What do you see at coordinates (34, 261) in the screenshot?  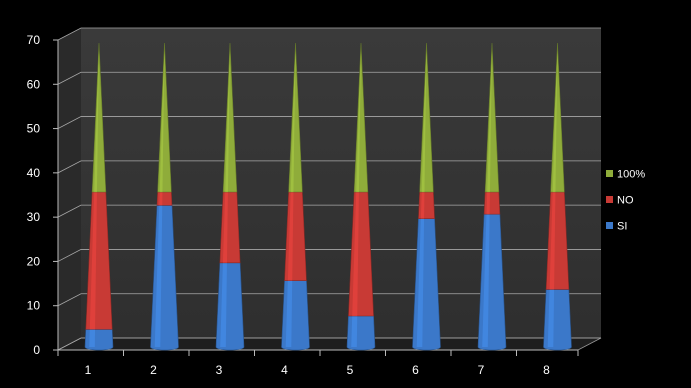 I see `y-tick-label: 20` at bounding box center [34, 261].